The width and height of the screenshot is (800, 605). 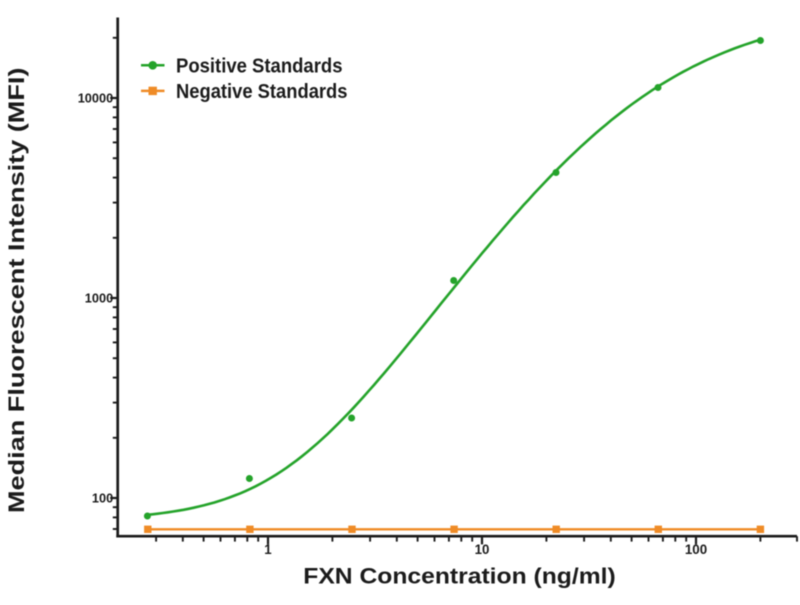 What do you see at coordinates (16, 291) in the screenshot?
I see `svg-text:Median Fluorescent Intensity (: Median Fluorescent Intensity (MFI)` at bounding box center [16, 291].